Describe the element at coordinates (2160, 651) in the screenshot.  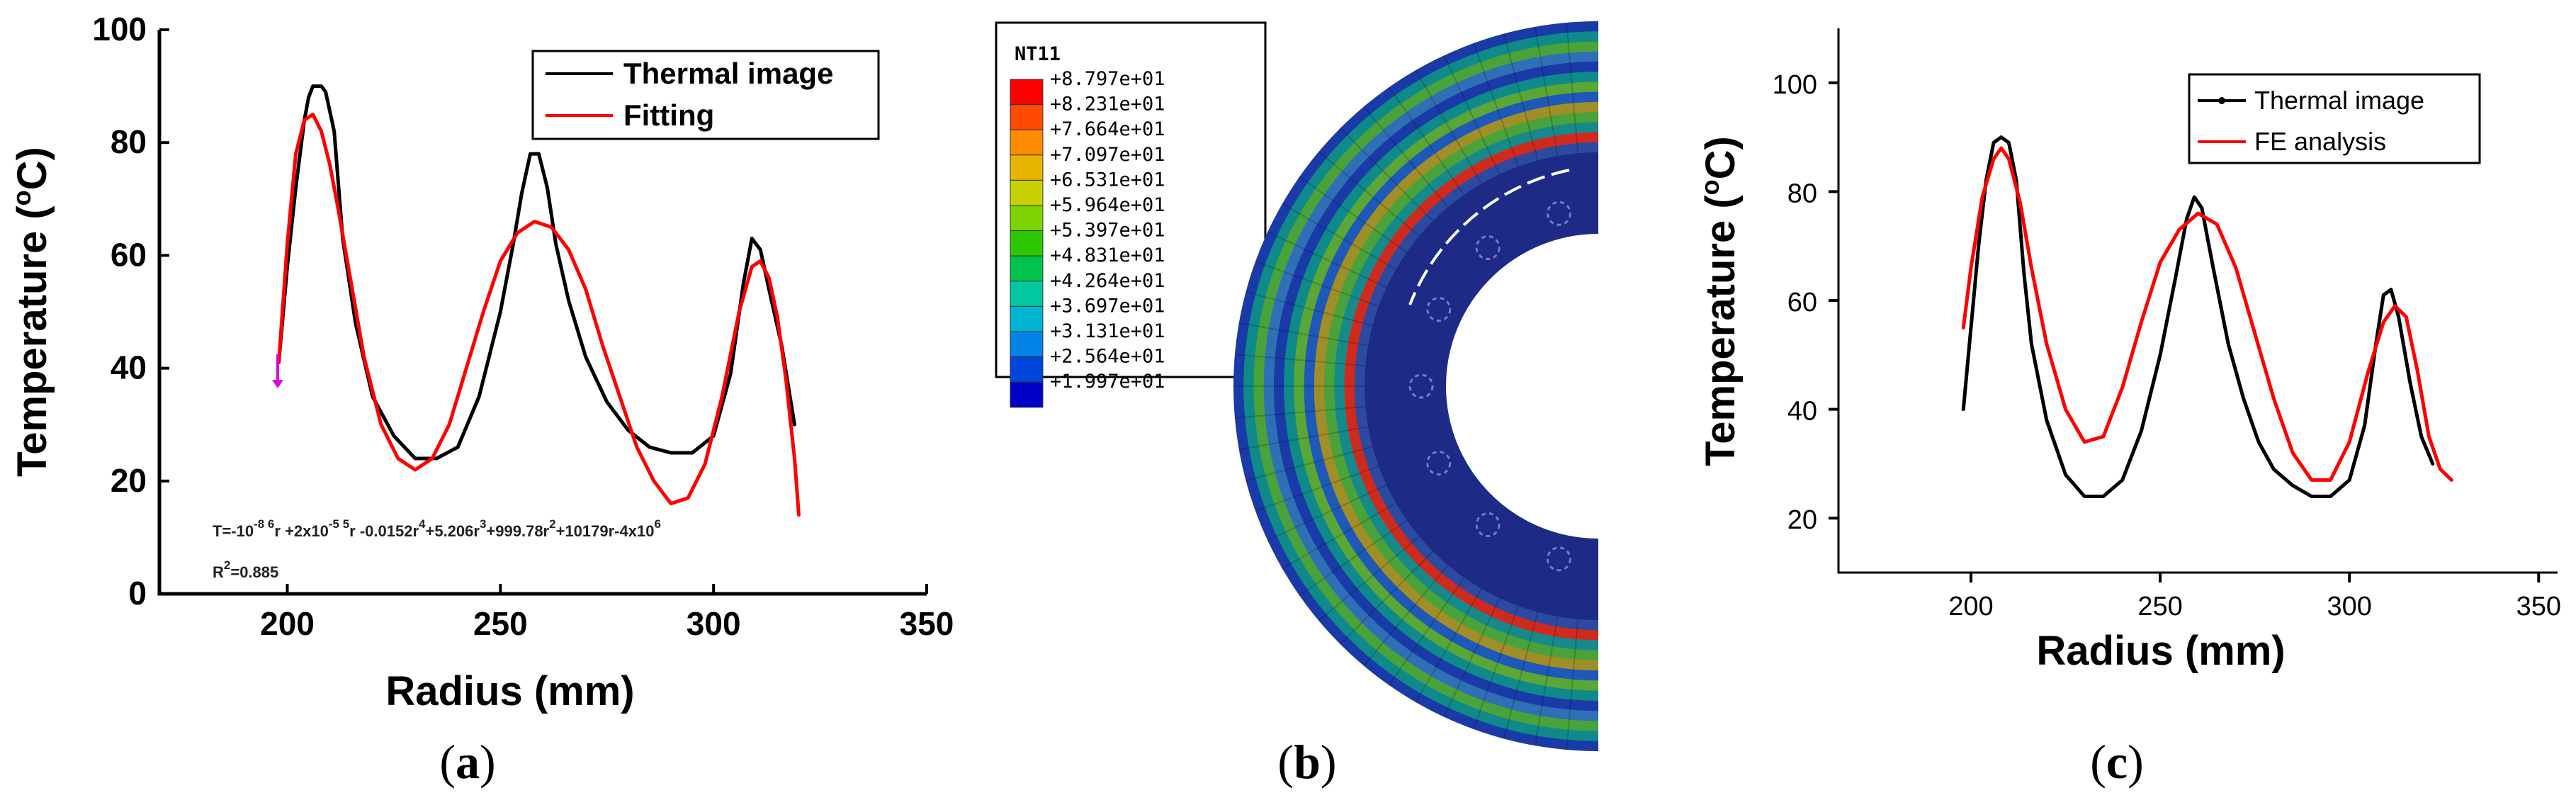
I see `chart-c-x-axis-label: Radius (mm)` at that location.